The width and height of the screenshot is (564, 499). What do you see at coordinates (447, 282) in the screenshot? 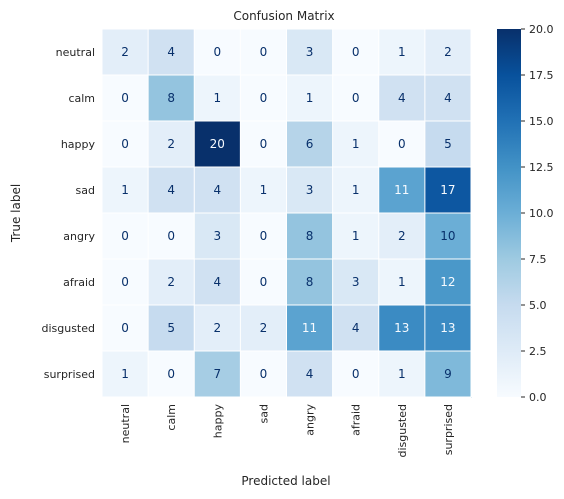
I see `cell-value-label: 12` at bounding box center [447, 282].